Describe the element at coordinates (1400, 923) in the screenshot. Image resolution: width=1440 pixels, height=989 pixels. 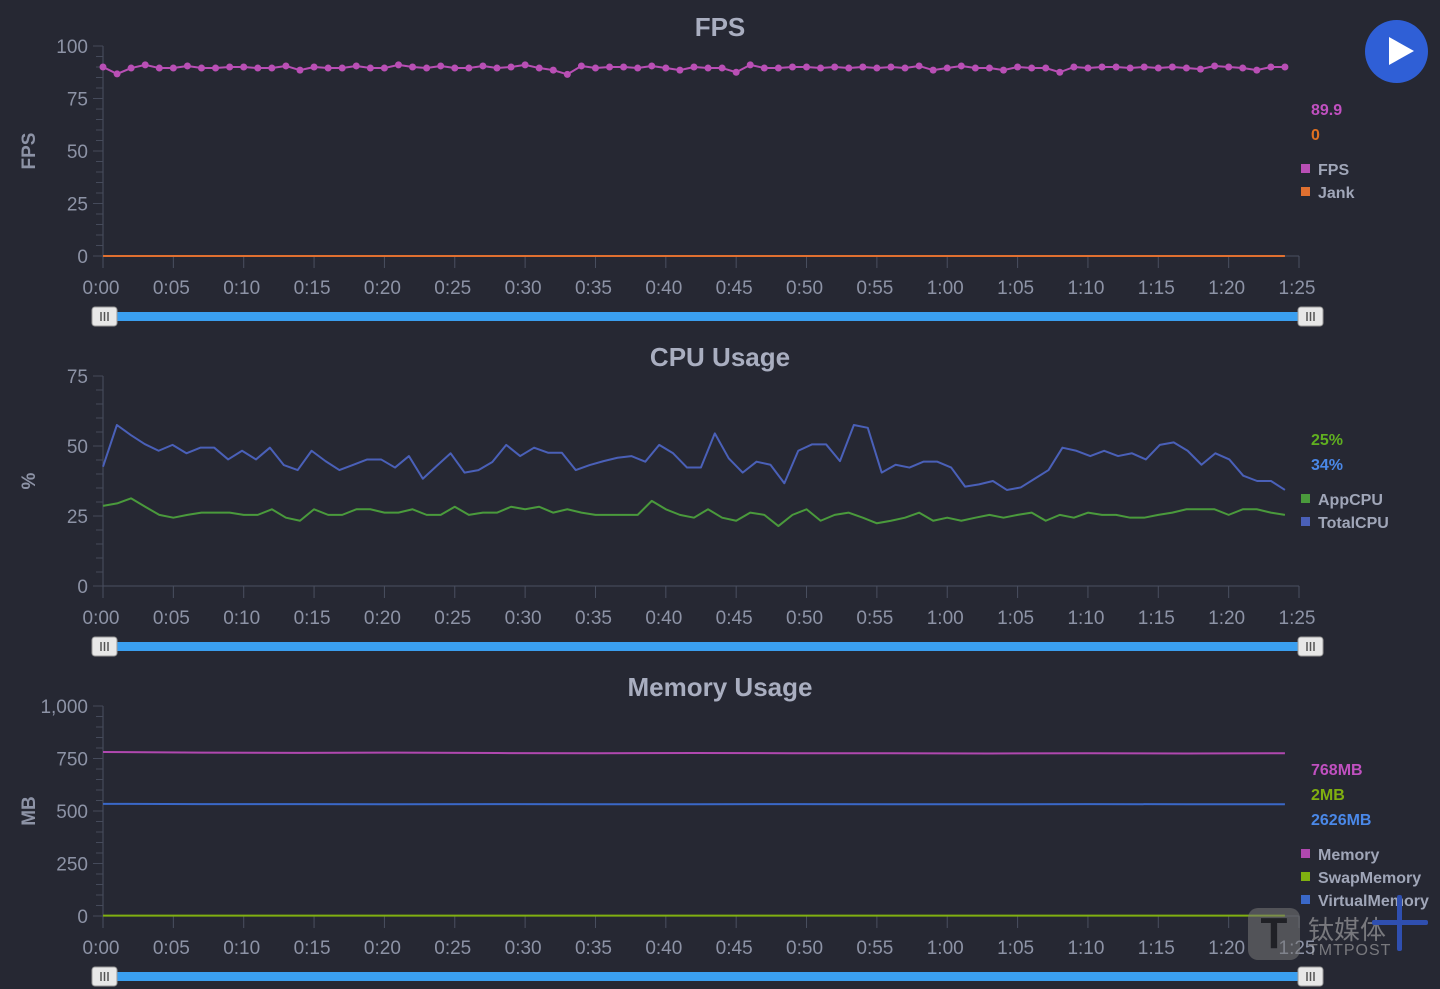
I see `plus-icon` at that location.